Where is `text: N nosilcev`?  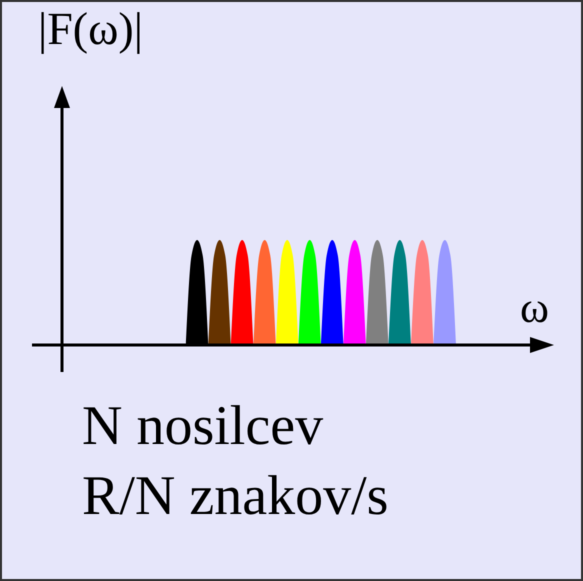 text: N nosilcev is located at coordinates (203, 426).